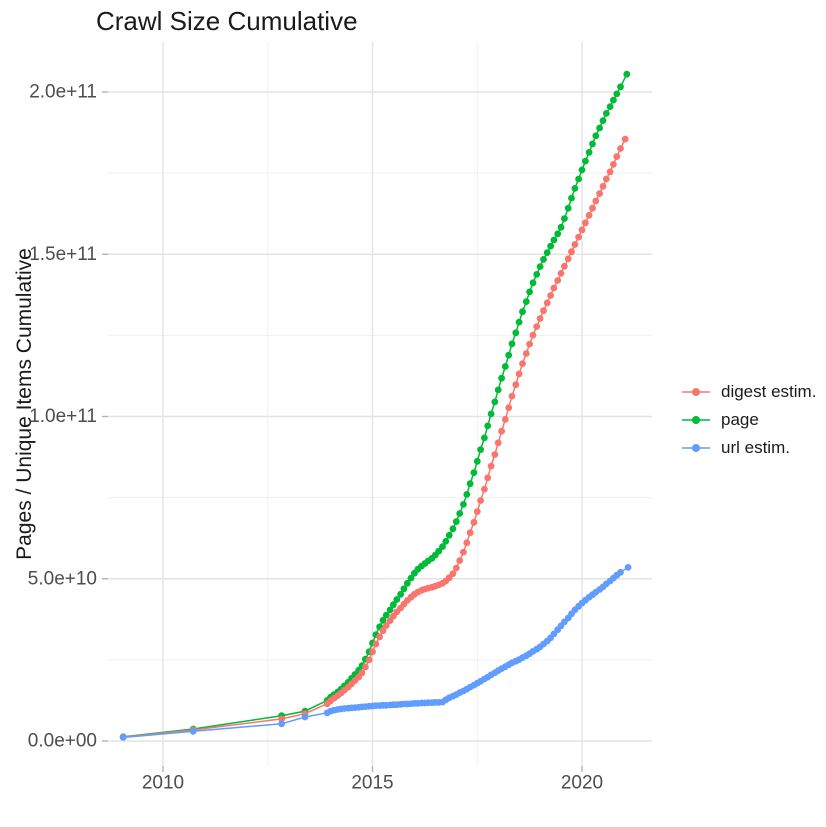 This screenshot has height=827, width=826. I want to click on plot-title: Crawl Size Cumulative, so click(227, 21).